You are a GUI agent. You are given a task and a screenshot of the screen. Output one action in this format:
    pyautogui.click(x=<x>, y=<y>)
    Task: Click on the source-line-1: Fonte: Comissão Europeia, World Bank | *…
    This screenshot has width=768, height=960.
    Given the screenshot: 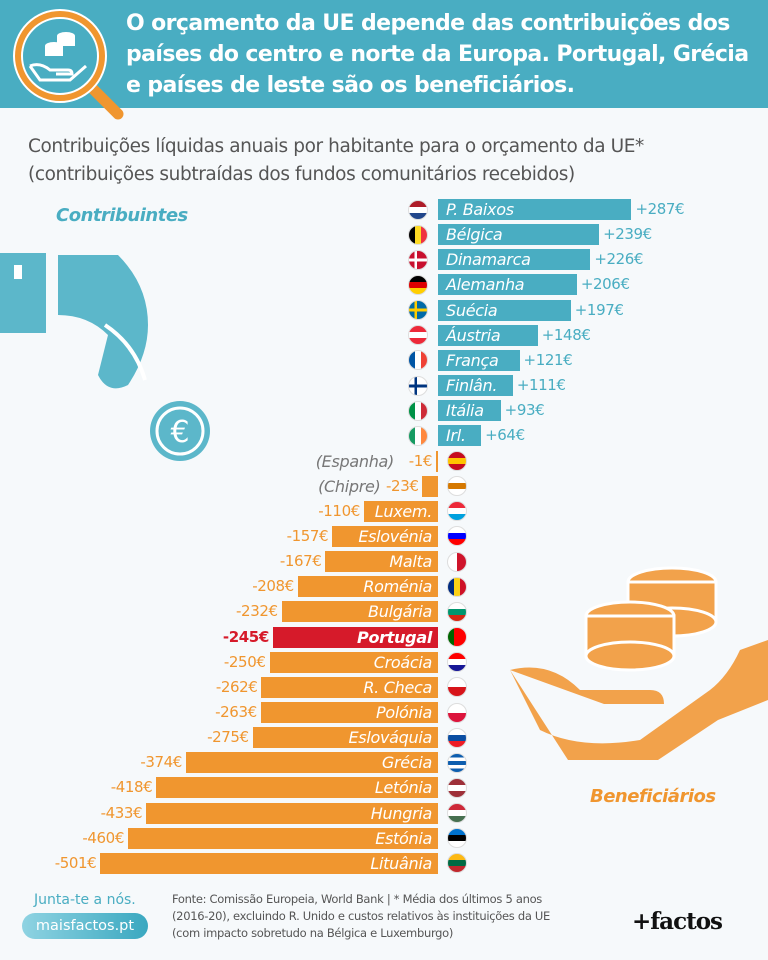 What is the action you would take?
    pyautogui.click(x=357, y=899)
    